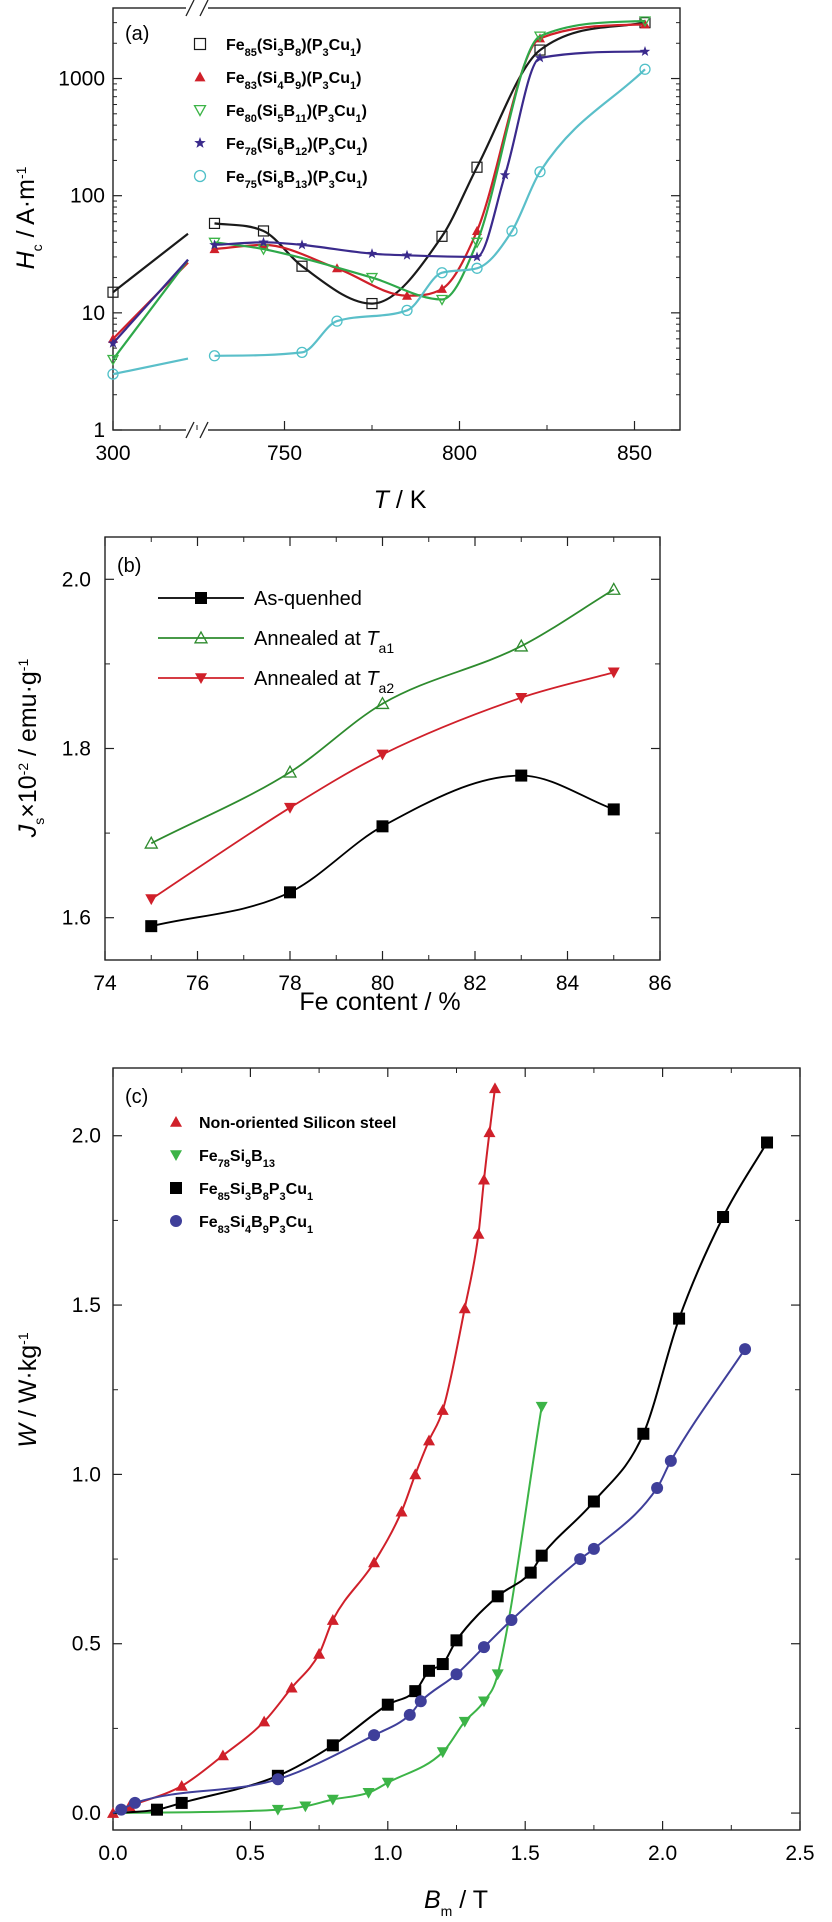 The image size is (832, 1922). Describe the element at coordinates (190, 430) in the screenshot. I see `axis-break-mark-bottom` at that location.